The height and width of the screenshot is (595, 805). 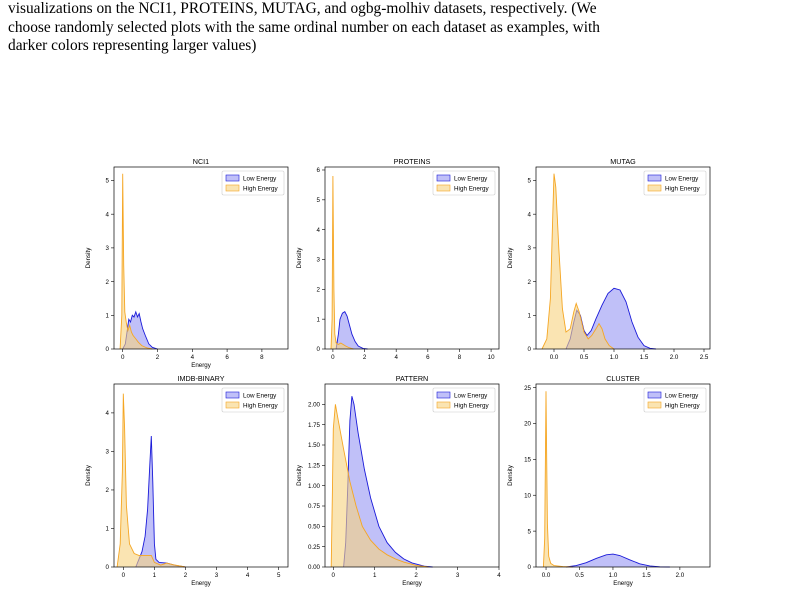 What do you see at coordinates (314, 425) in the screenshot?
I see `y-tick-label: 1.75` at bounding box center [314, 425].